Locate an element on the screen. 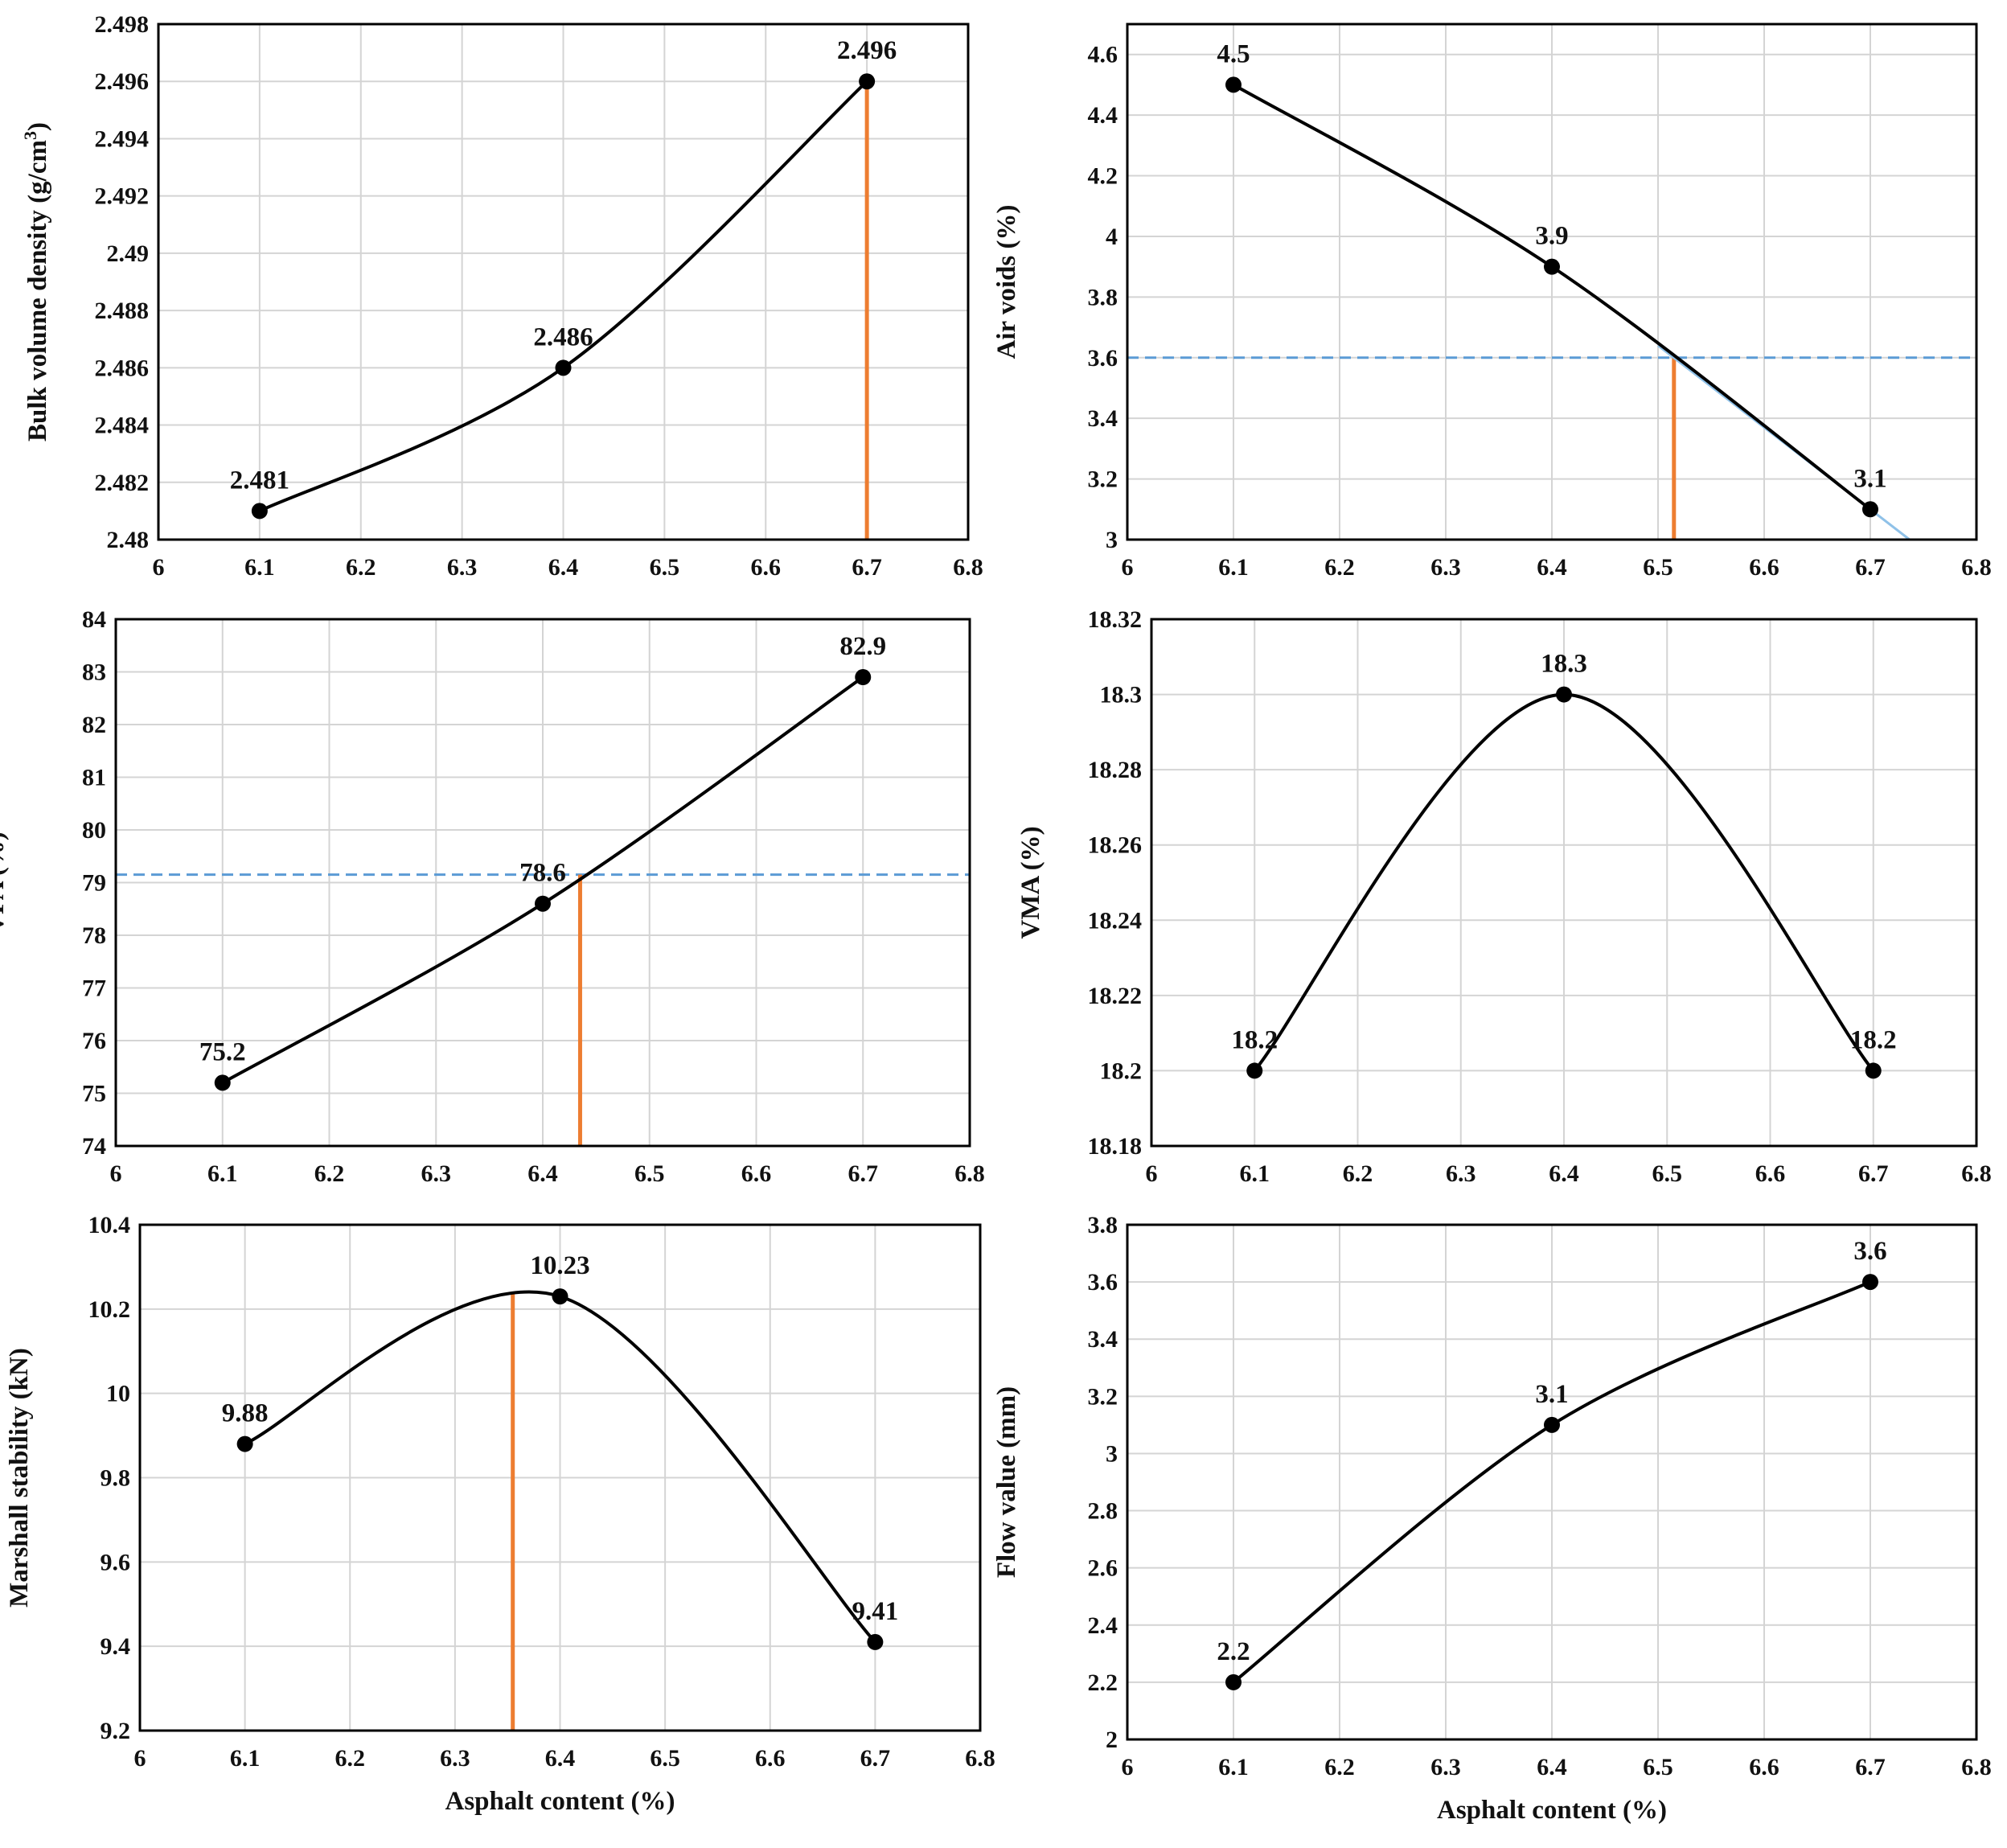 The height and width of the screenshot is (1848, 2007). y-tick-label: 2.498 is located at coordinates (122, 24).